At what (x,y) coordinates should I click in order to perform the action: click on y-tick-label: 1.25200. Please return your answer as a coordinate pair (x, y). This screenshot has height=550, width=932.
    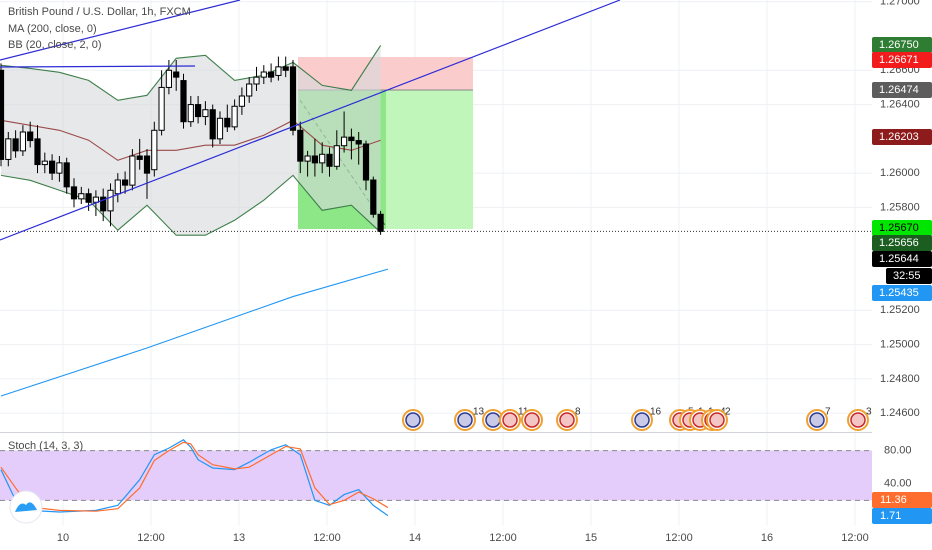
    Looking at the image, I should click on (900, 310).